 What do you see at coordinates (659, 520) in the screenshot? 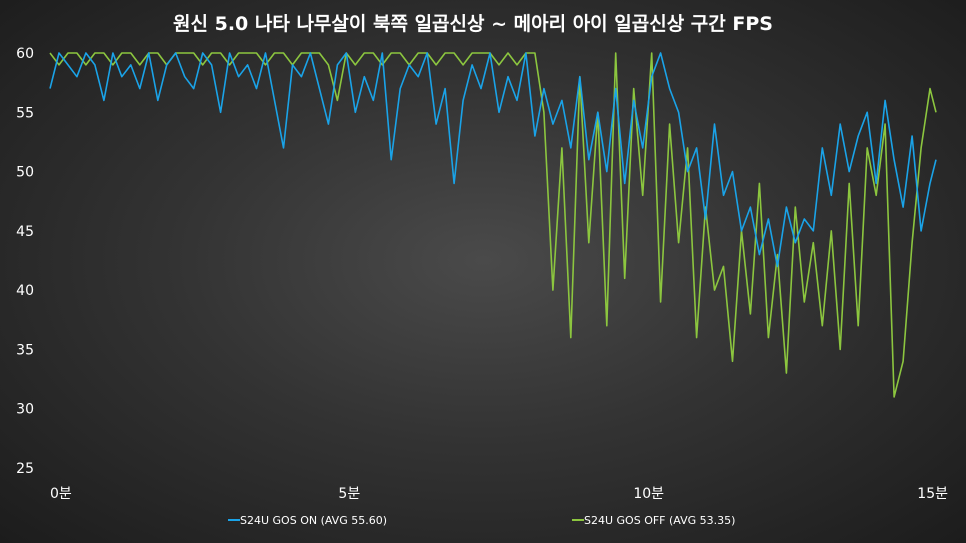
I see `legend-label-1: S24U GOS OFF (AVG 53.35)` at bounding box center [659, 520].